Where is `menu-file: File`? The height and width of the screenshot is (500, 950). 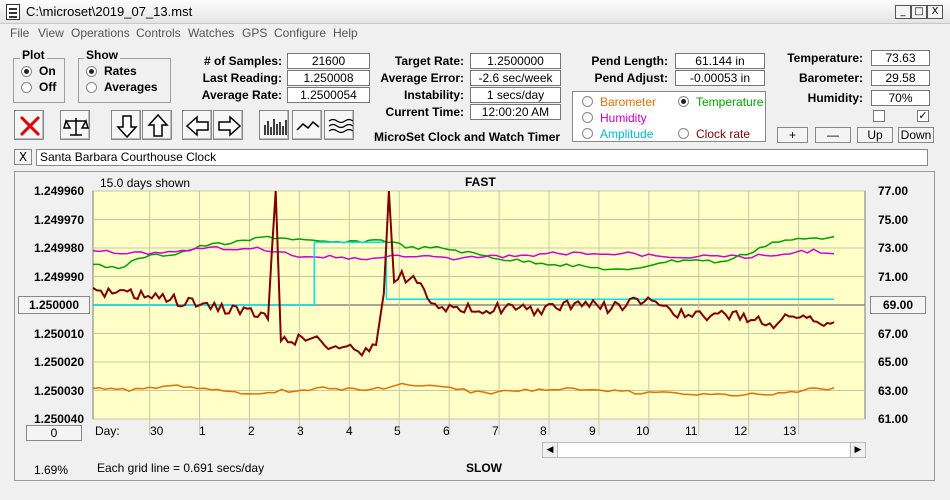 menu-file: File is located at coordinates (20, 33).